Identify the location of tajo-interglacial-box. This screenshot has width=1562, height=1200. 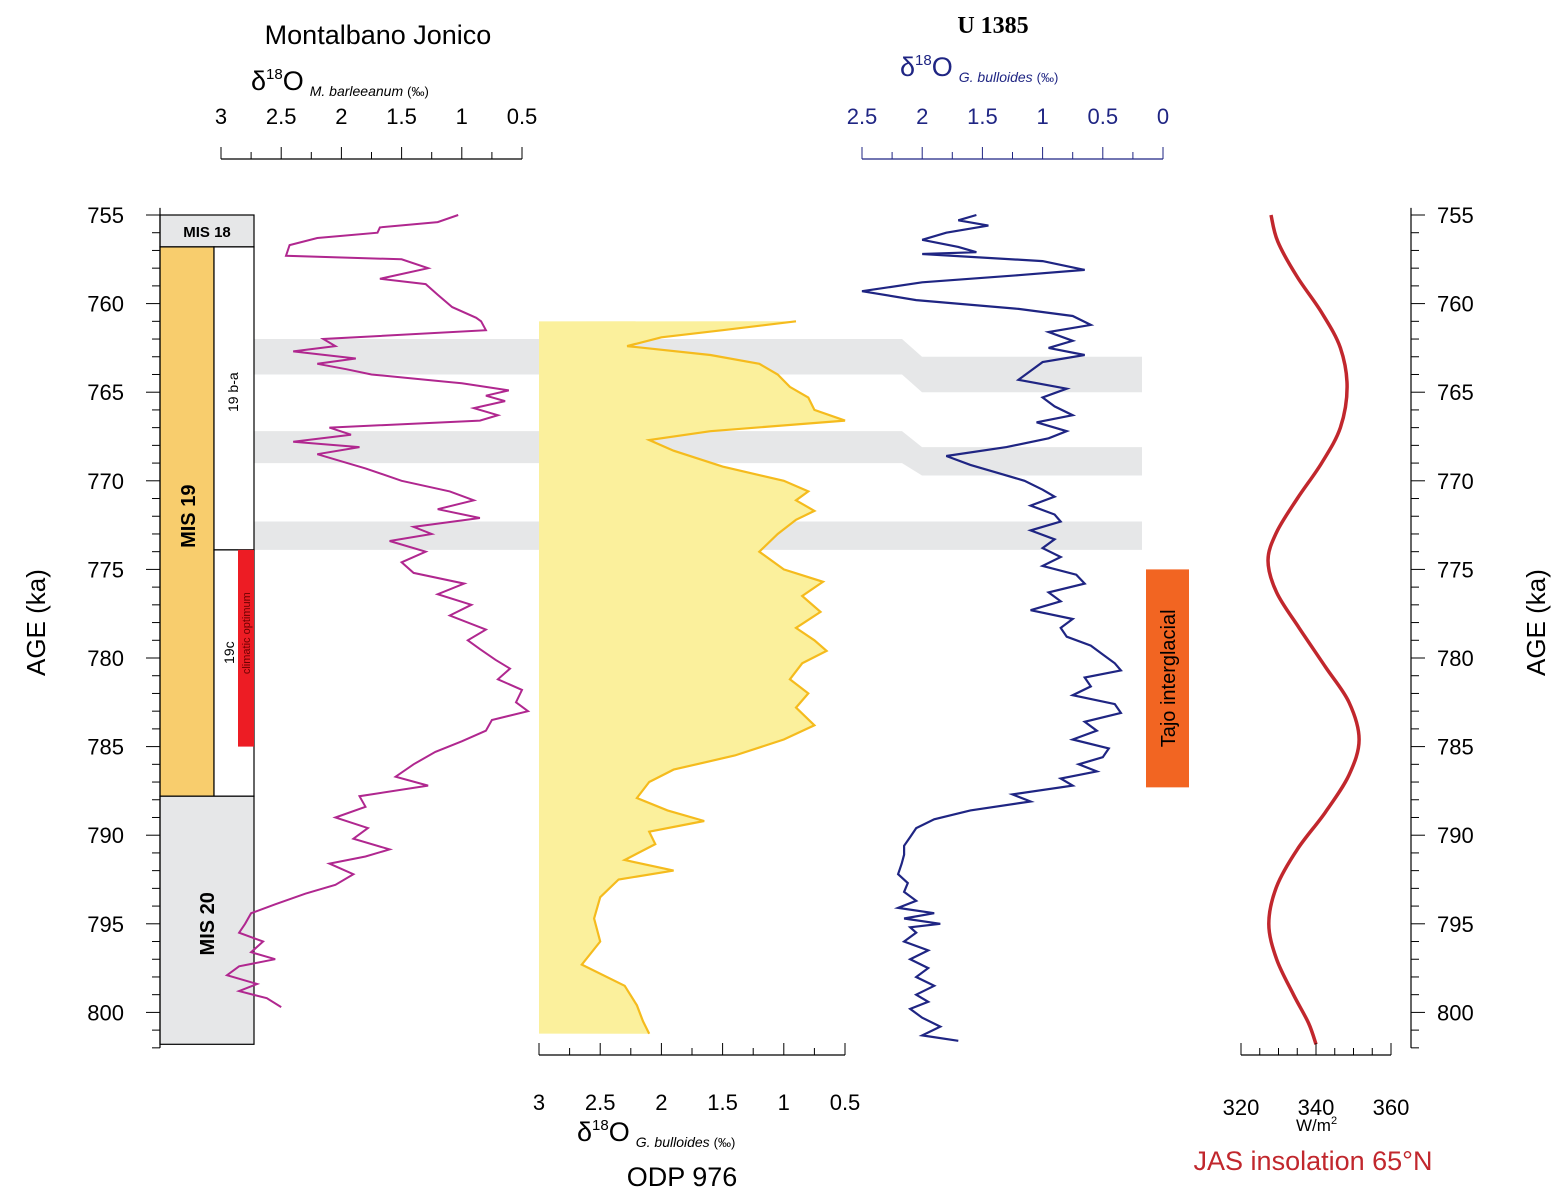
(1167, 678).